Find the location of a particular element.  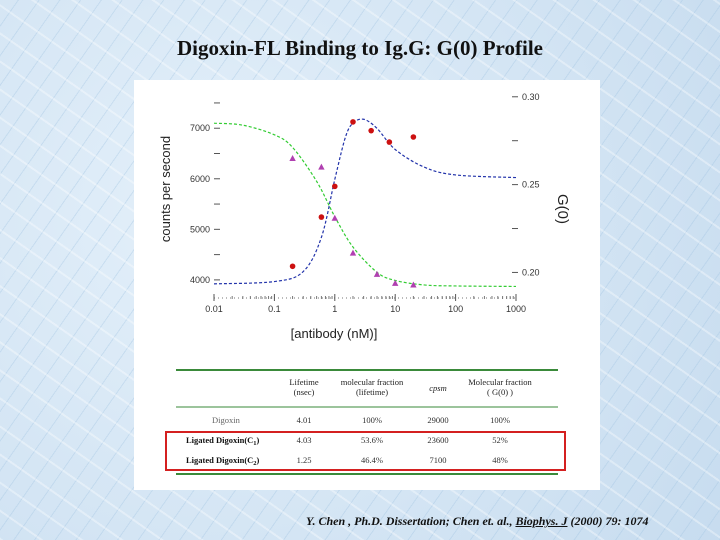

fit-curve-right is located at coordinates (365, 201).